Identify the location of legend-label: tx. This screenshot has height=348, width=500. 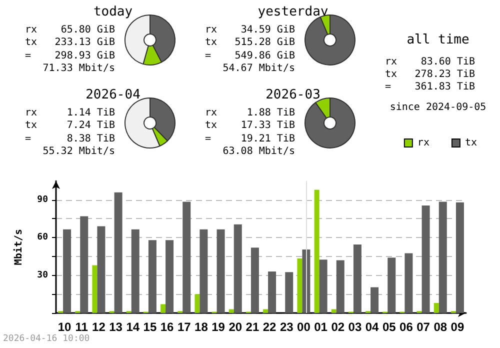
(471, 143).